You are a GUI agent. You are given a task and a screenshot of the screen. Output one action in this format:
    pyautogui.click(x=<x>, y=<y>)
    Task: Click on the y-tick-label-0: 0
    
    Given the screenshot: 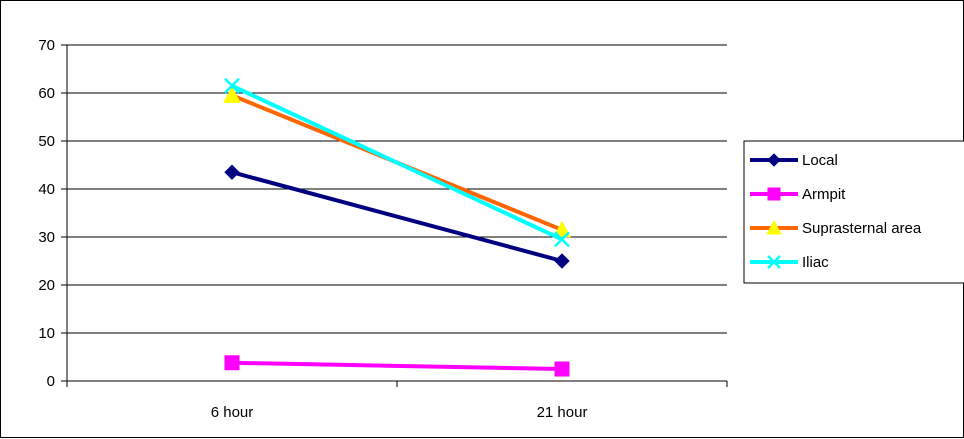 What is the action you would take?
    pyautogui.click(x=51, y=381)
    